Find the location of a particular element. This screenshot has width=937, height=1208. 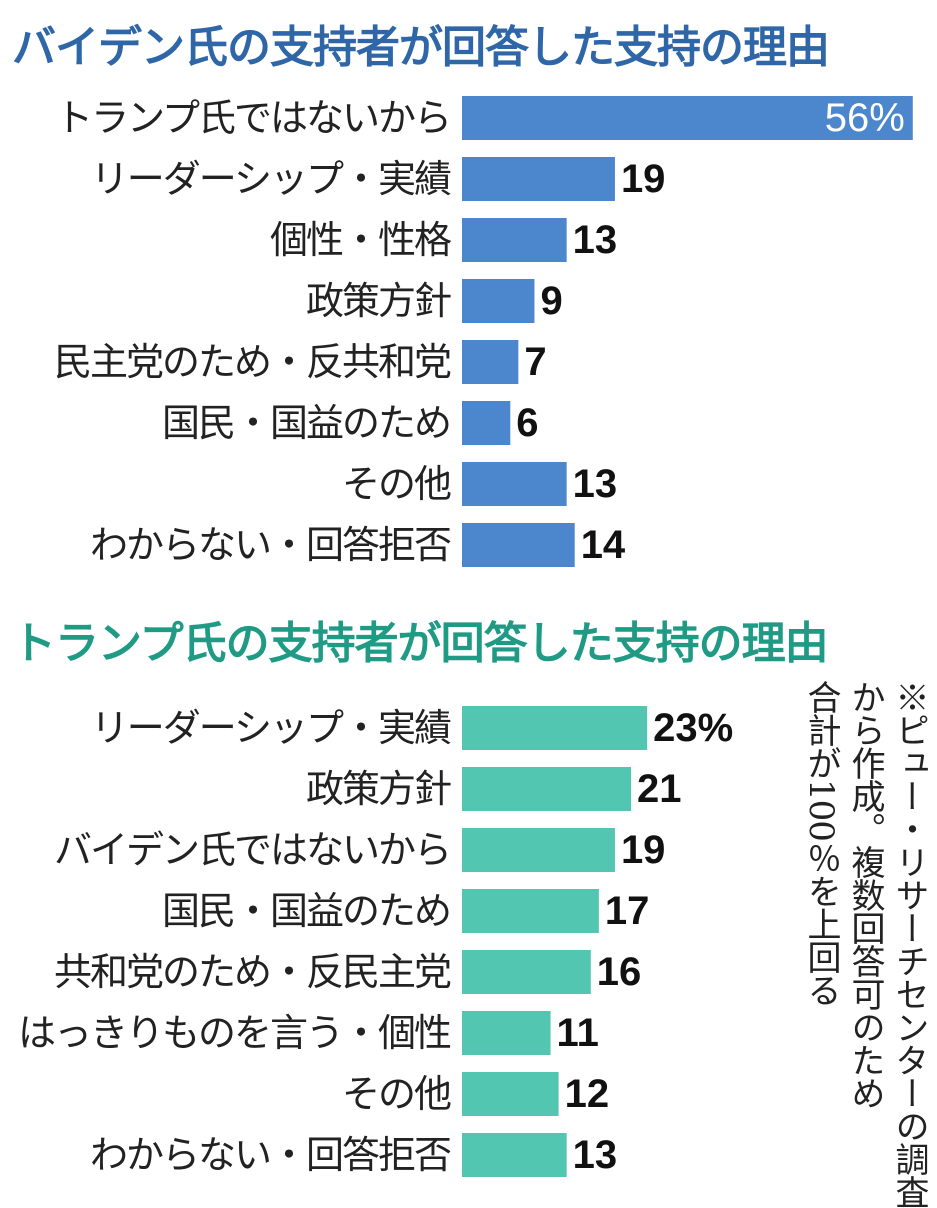

trump-value-label: 16 is located at coordinates (619, 972).